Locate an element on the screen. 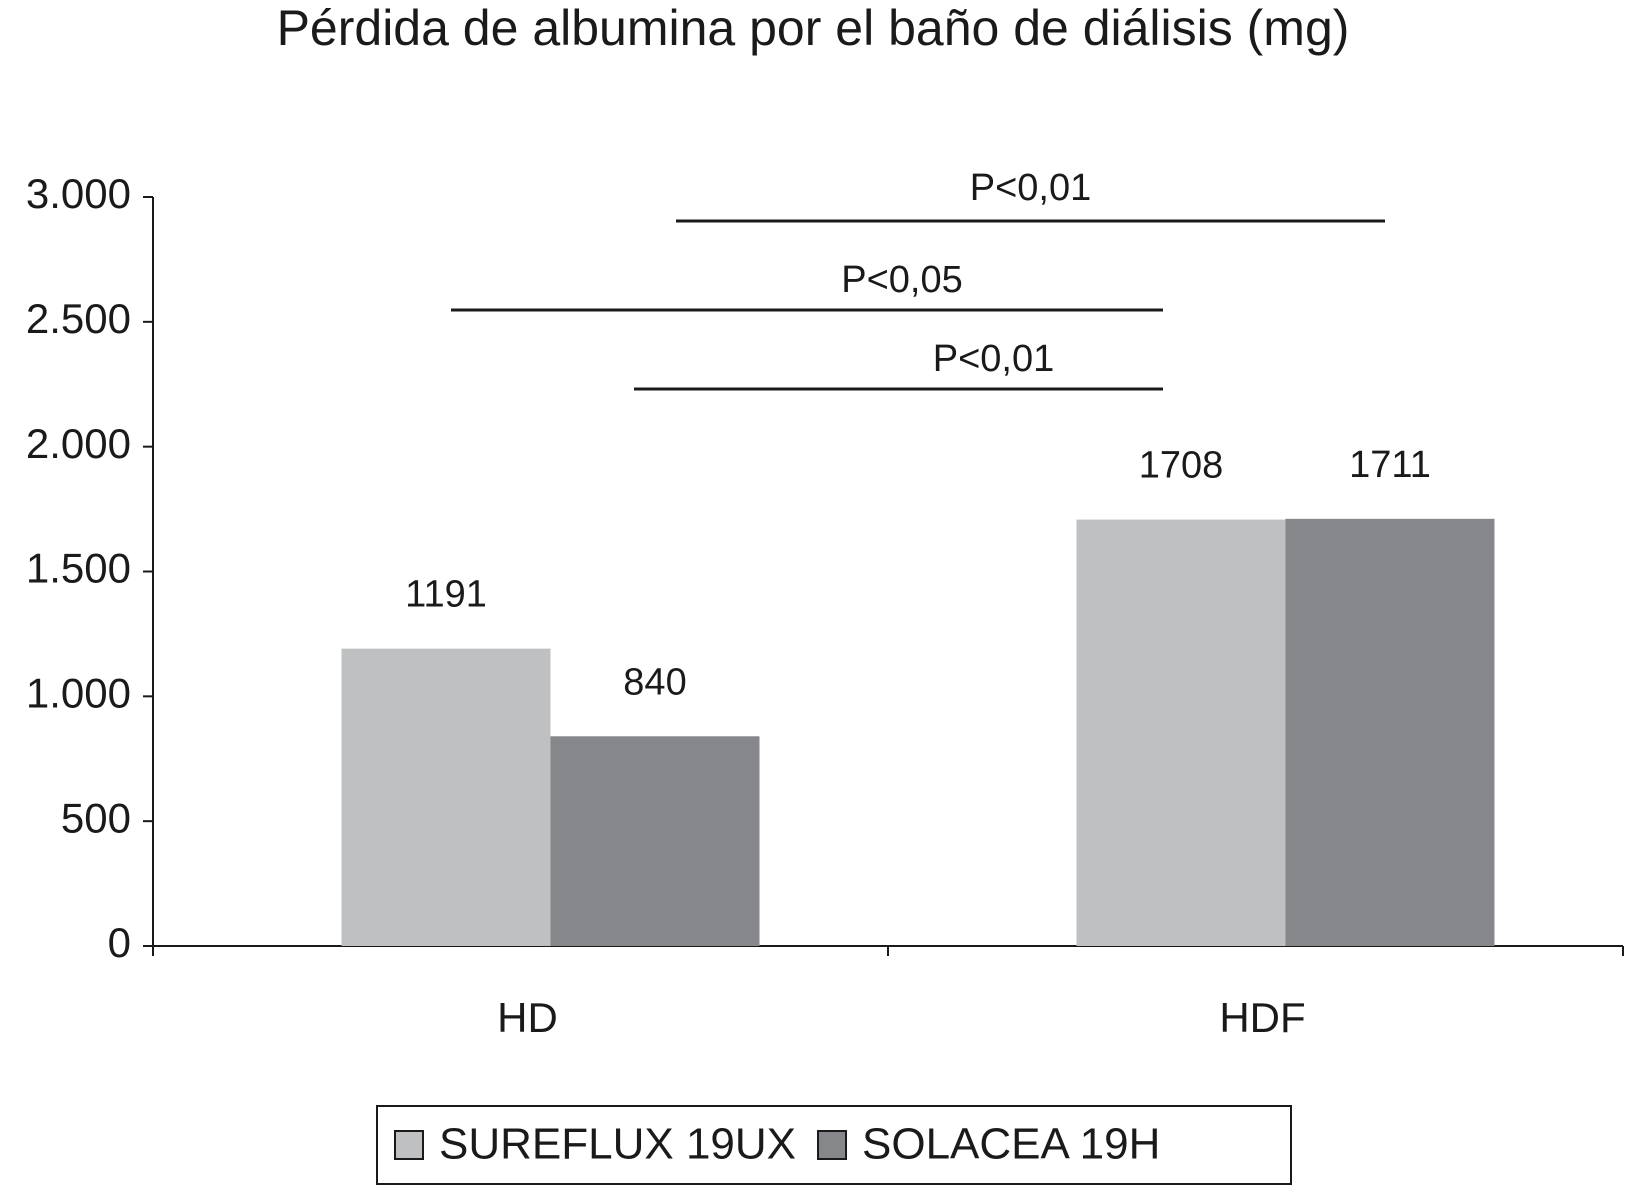  value-label: 1708 is located at coordinates (1181, 466).